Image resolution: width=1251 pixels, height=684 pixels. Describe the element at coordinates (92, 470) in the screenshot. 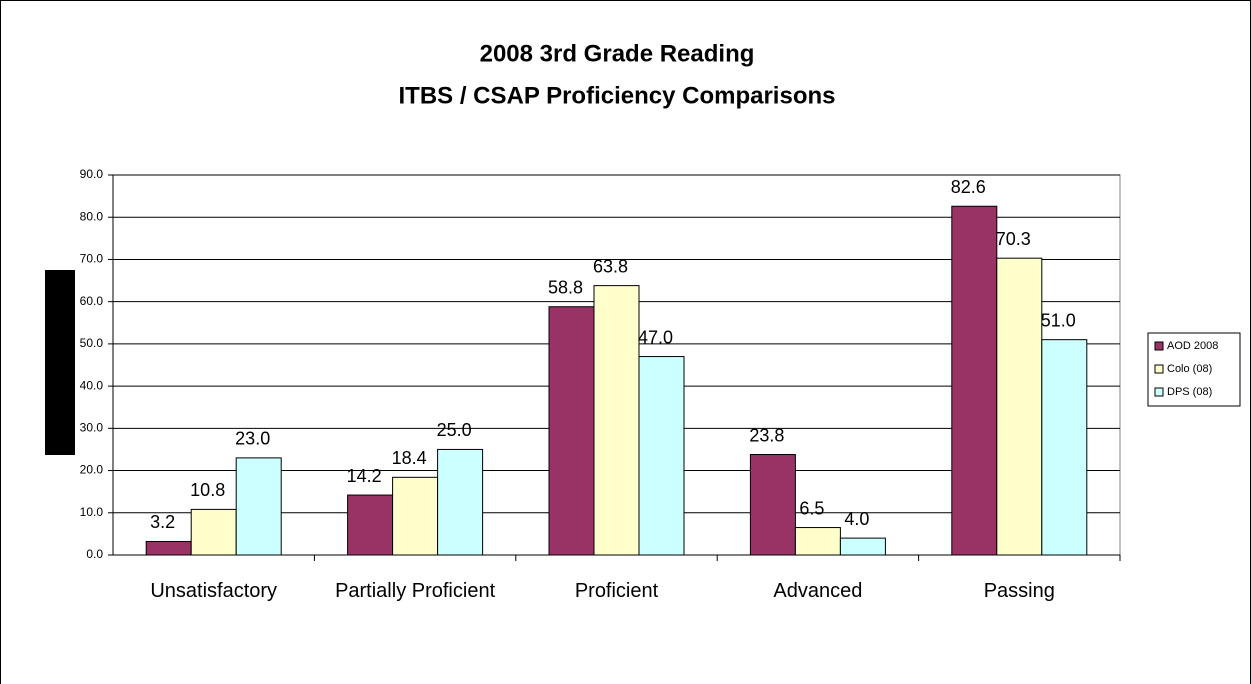

I see `y-tick-label: 20.0` at that location.